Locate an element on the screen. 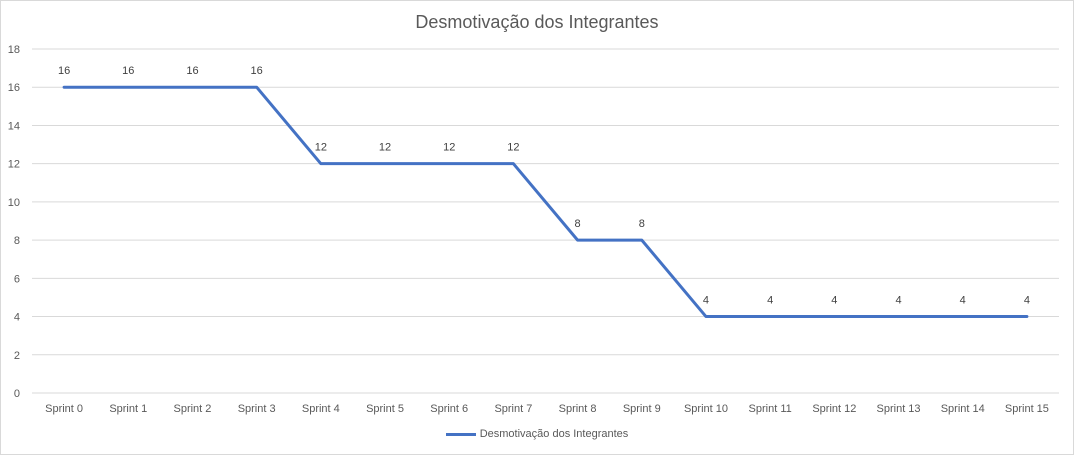 This screenshot has height=455, width=1074. y-tick-label: 6 is located at coordinates (17, 279).